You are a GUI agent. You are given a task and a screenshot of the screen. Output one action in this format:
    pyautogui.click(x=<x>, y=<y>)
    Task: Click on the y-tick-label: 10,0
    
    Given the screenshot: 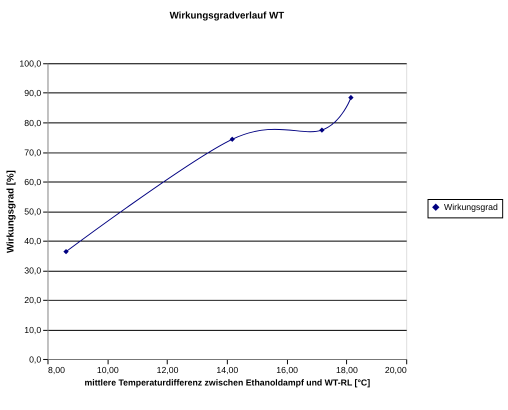 What is the action you would take?
    pyautogui.click(x=33, y=329)
    